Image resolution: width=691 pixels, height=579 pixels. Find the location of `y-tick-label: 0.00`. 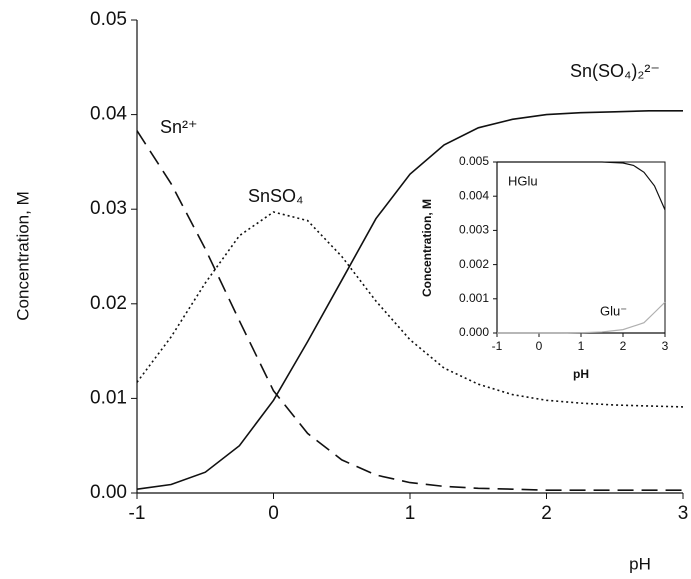

y-tick-label: 0.00 is located at coordinates (108, 492).